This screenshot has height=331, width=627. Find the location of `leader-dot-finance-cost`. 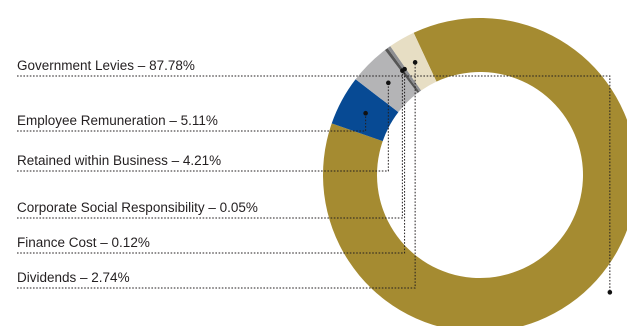

leader-dot-finance-cost is located at coordinates (404, 69).